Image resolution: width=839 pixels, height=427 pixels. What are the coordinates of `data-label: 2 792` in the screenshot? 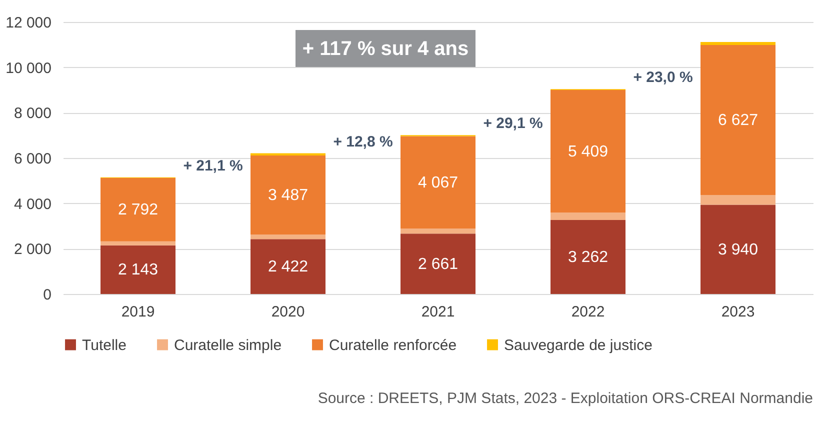 It's located at (138, 210).